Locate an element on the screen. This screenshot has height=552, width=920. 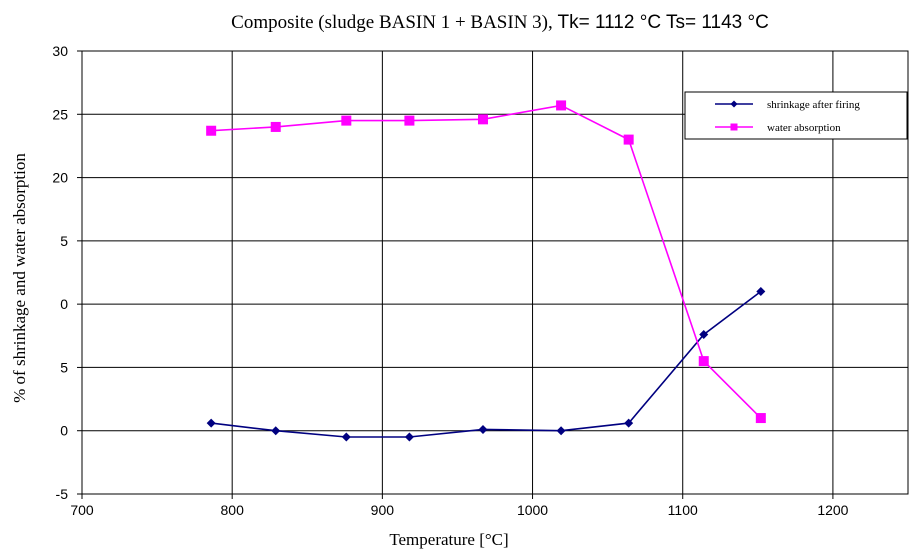
y-tick-label: 30 is located at coordinates (60, 51).